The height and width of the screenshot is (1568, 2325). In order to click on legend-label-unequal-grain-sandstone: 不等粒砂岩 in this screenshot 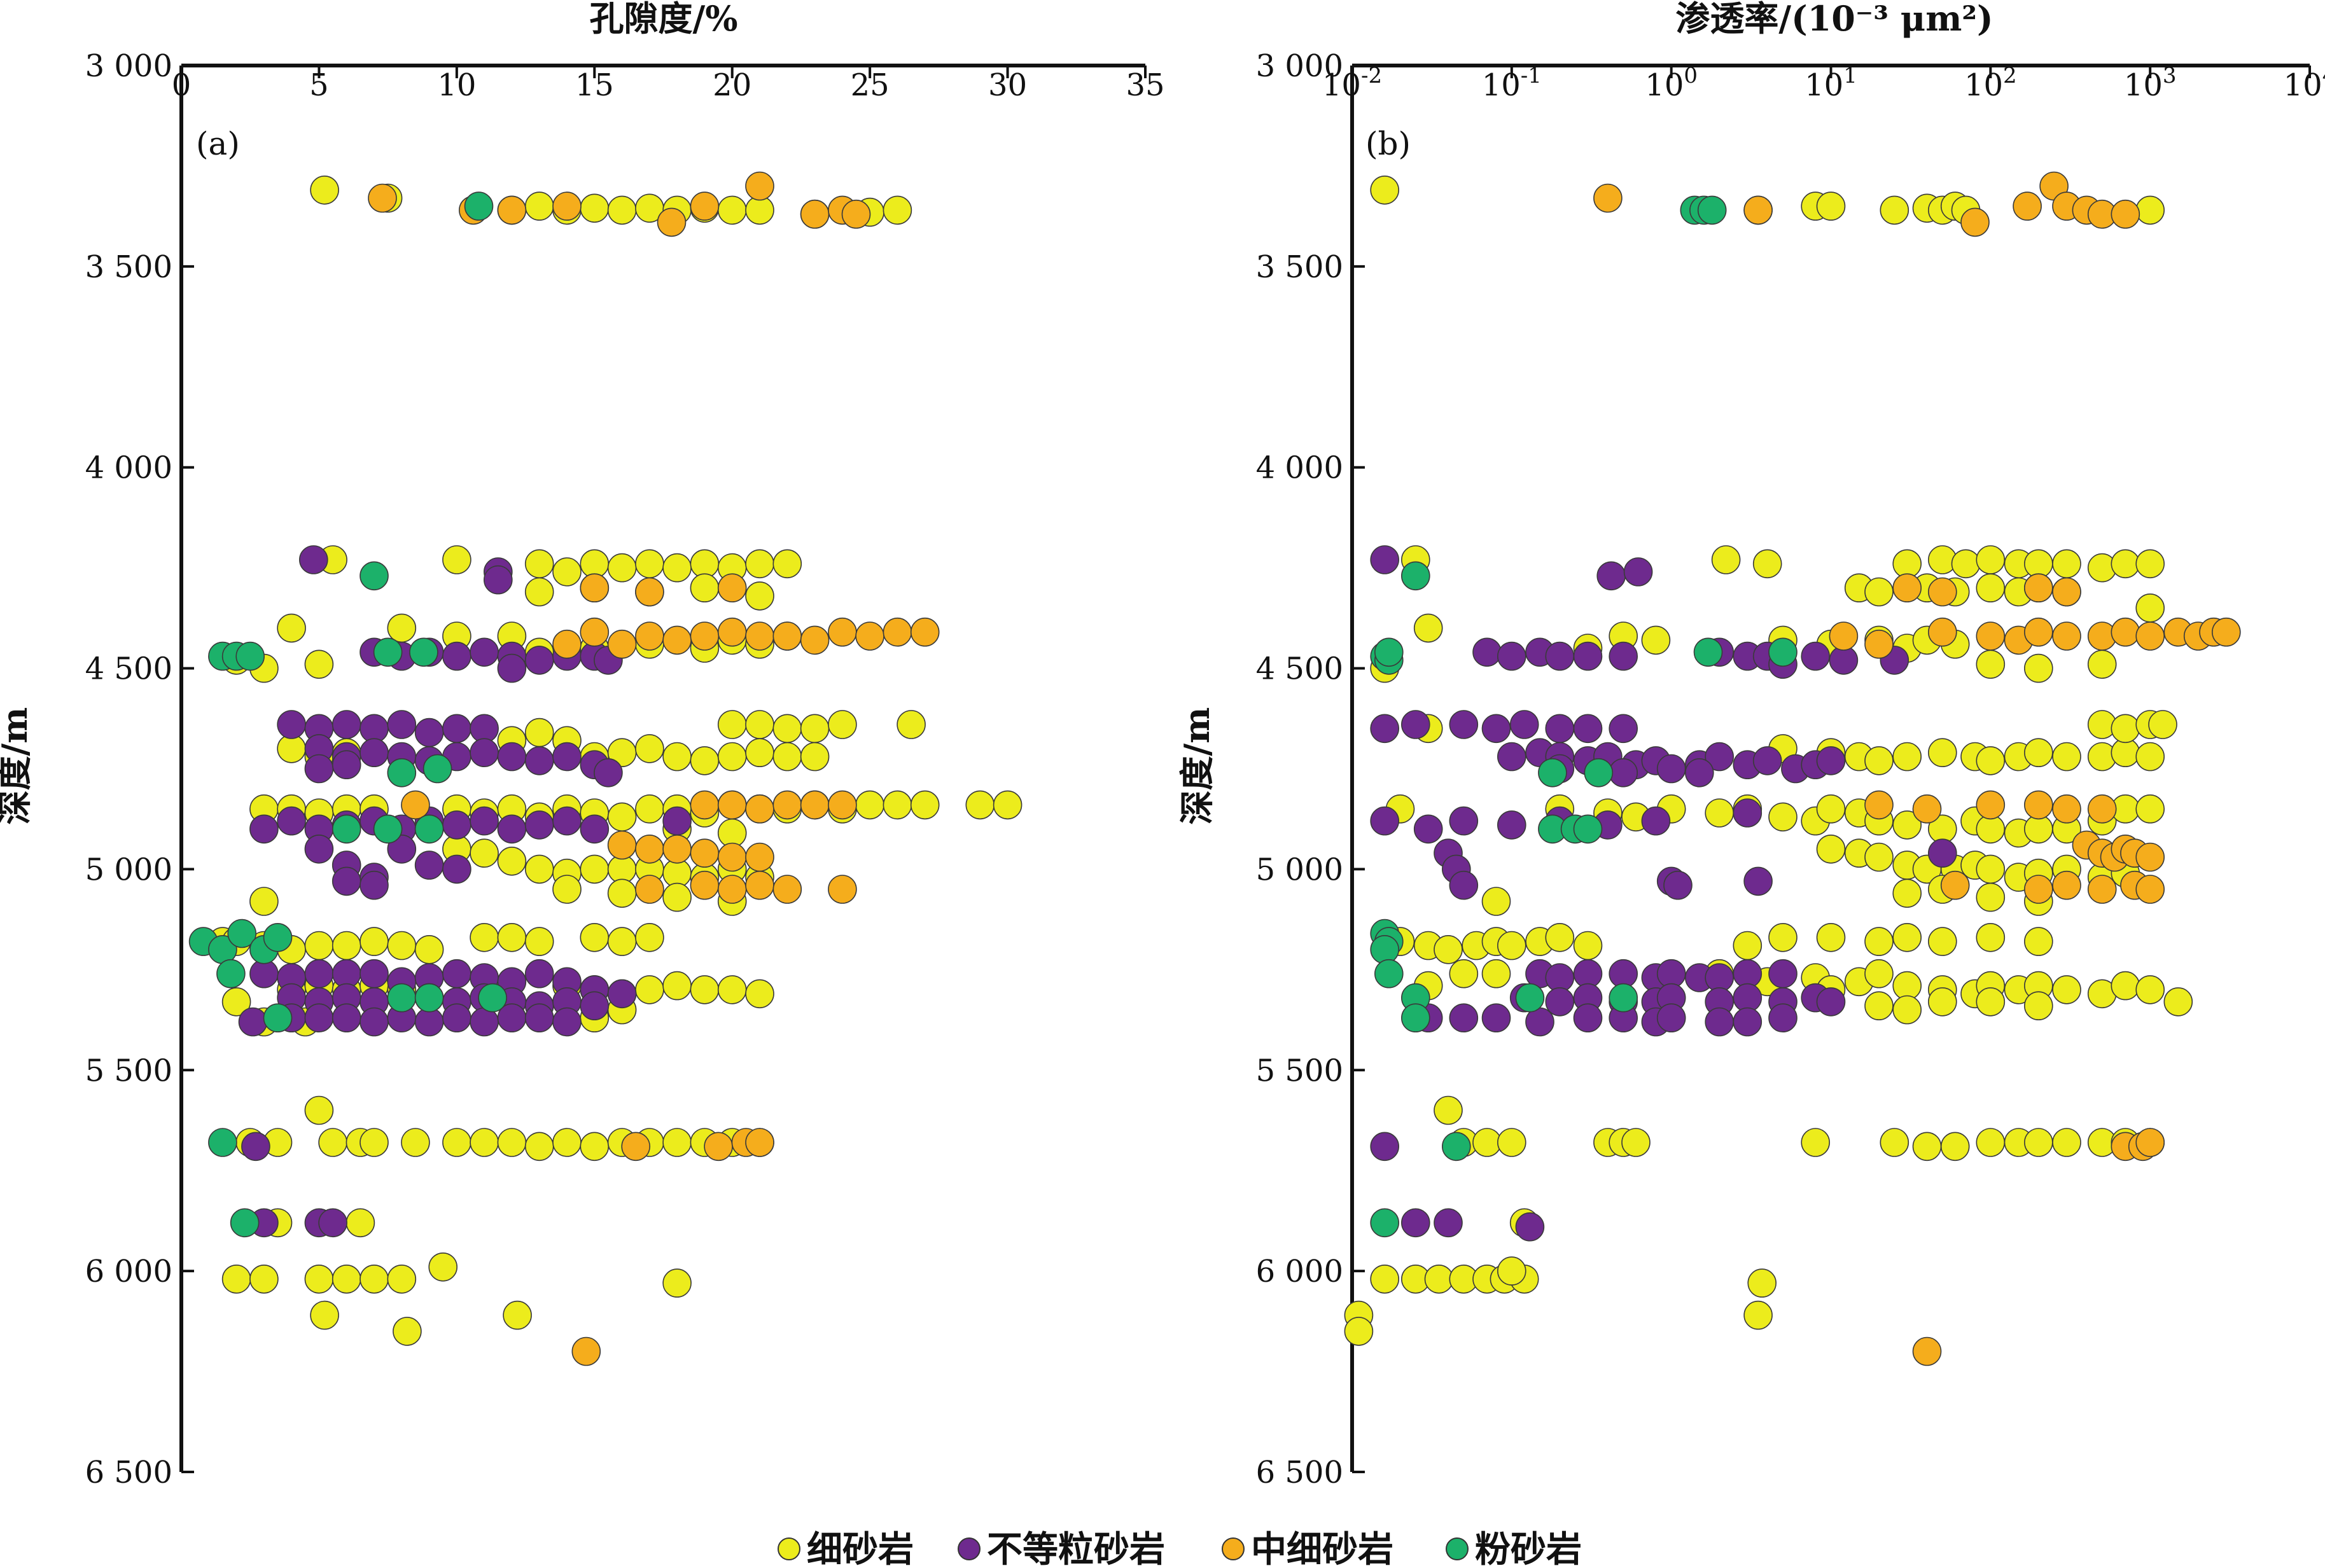, I will do `click(1076, 1548)`.